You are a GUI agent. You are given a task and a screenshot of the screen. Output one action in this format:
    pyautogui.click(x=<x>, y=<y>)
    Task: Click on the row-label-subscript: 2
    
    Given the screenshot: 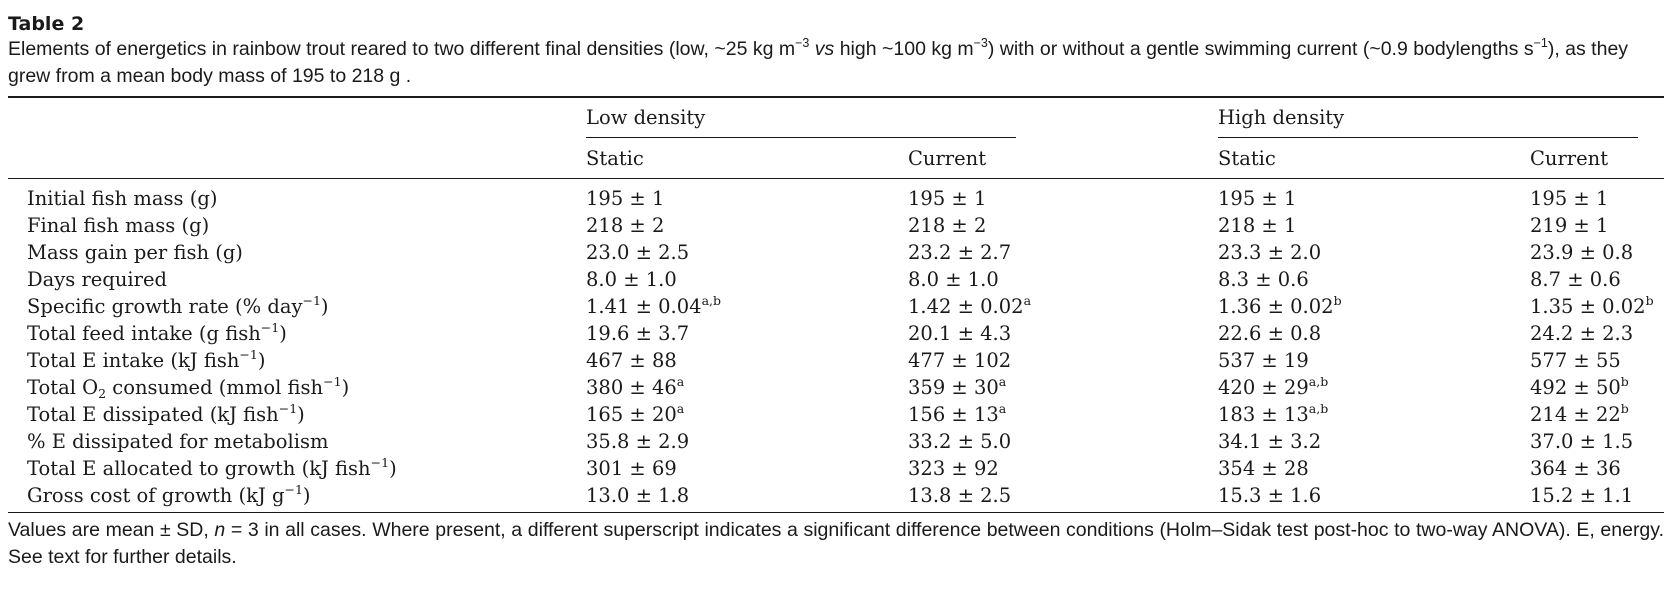 What is the action you would take?
    pyautogui.click(x=102, y=393)
    